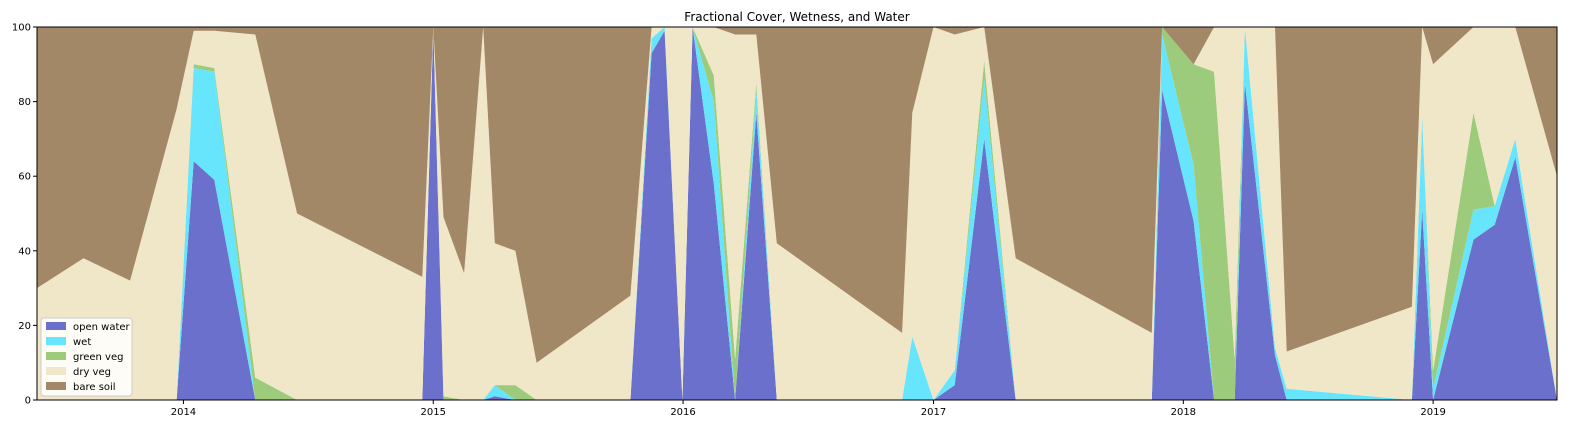  Describe the element at coordinates (28, 401) in the screenshot. I see `y-tick-label: 0` at that location.